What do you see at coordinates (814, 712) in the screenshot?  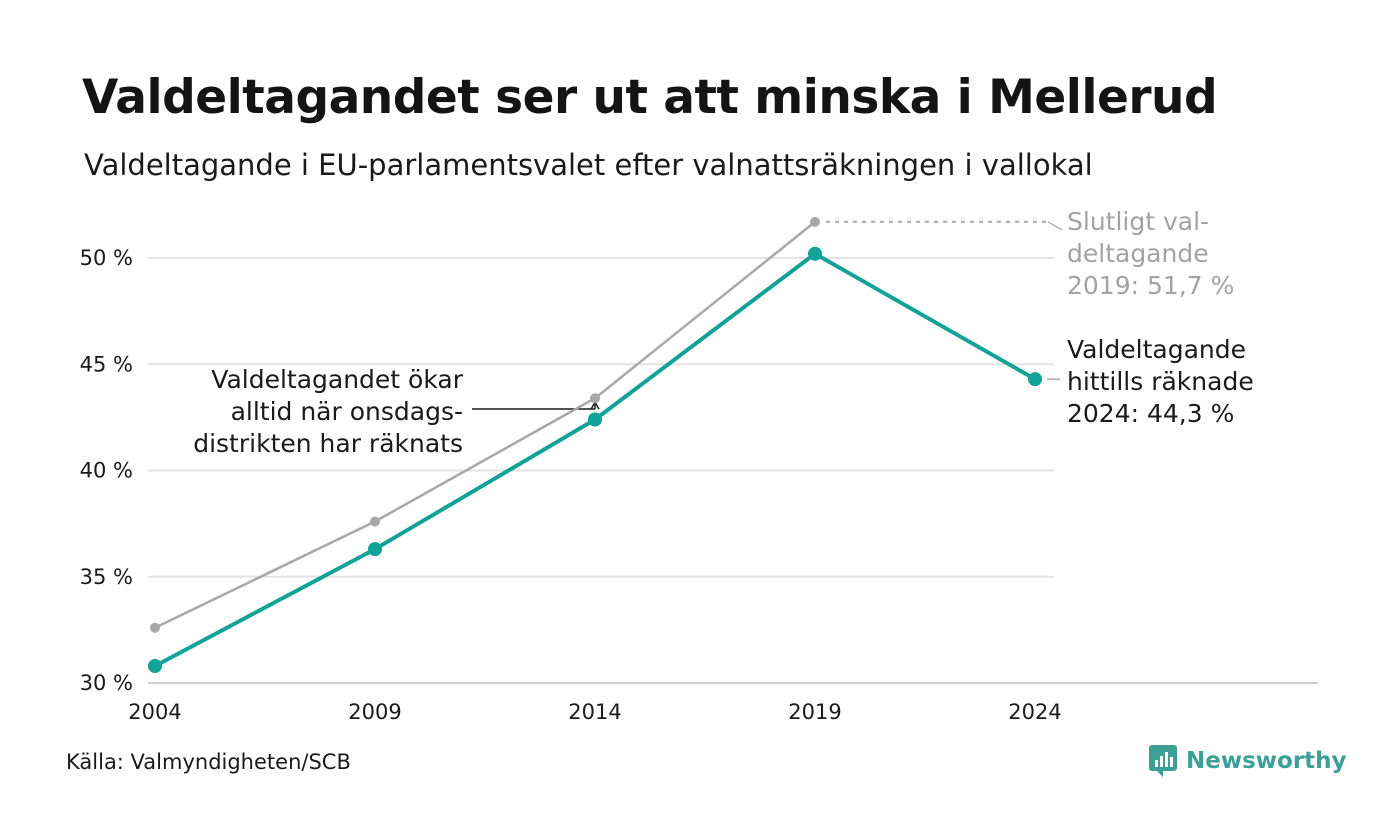 I see `x-tick-label: 2019` at bounding box center [814, 712].